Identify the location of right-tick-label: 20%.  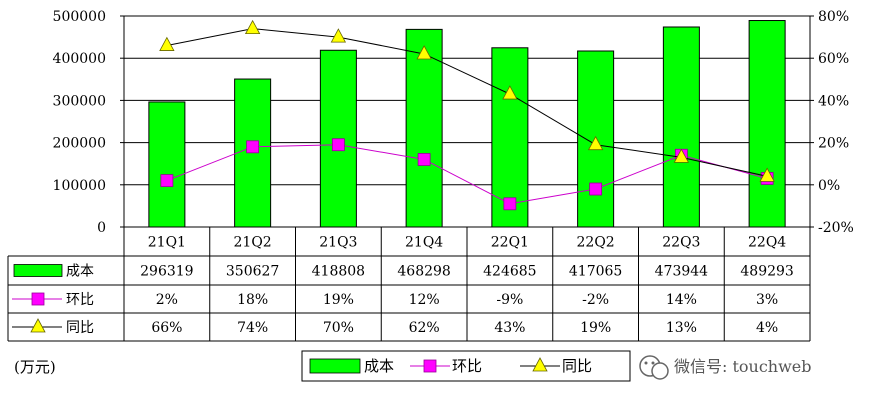
(833, 144).